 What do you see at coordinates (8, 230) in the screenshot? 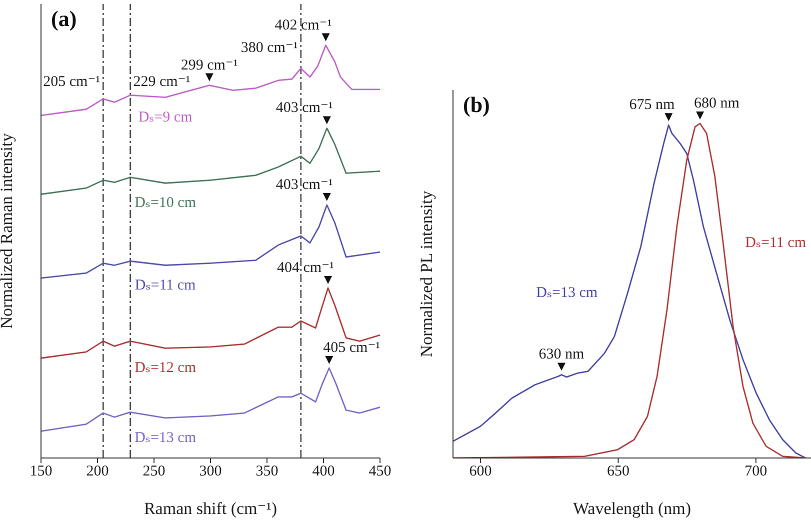
I see `y-axis-title: Normalized Raman intensity` at bounding box center [8, 230].